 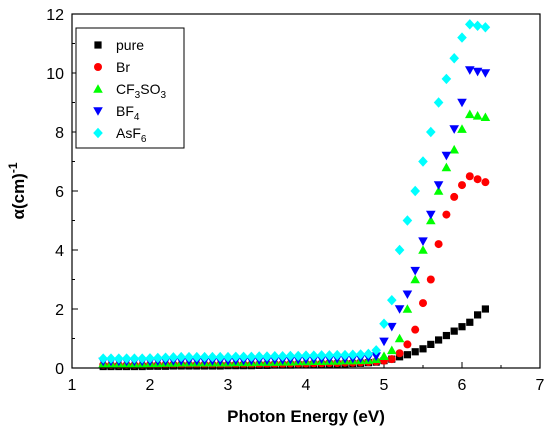 I want to click on legend-label: CF3SO3, so click(x=141, y=91).